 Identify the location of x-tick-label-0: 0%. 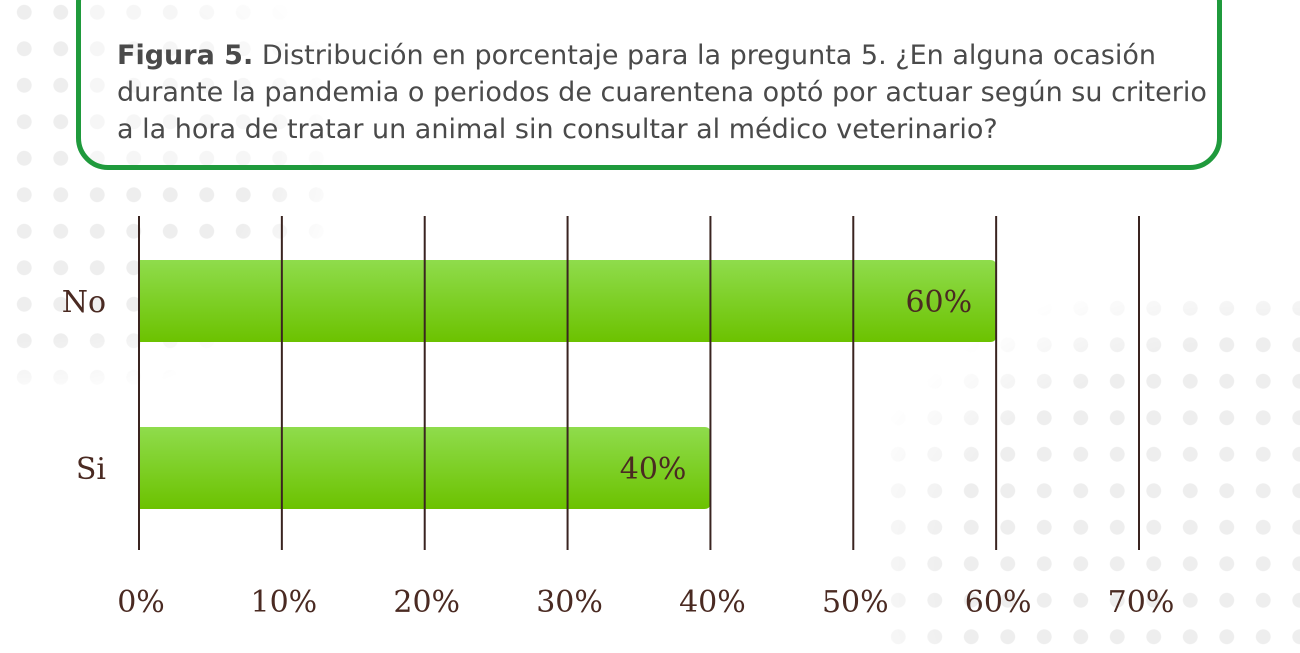
(141, 602).